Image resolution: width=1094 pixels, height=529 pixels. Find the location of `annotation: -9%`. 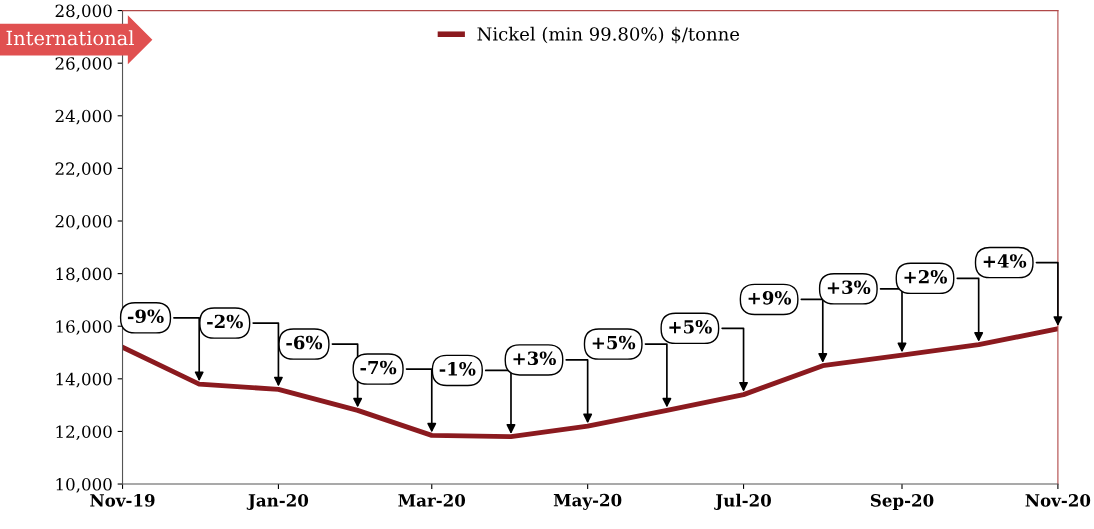

annotation: -9% is located at coordinates (145, 316).